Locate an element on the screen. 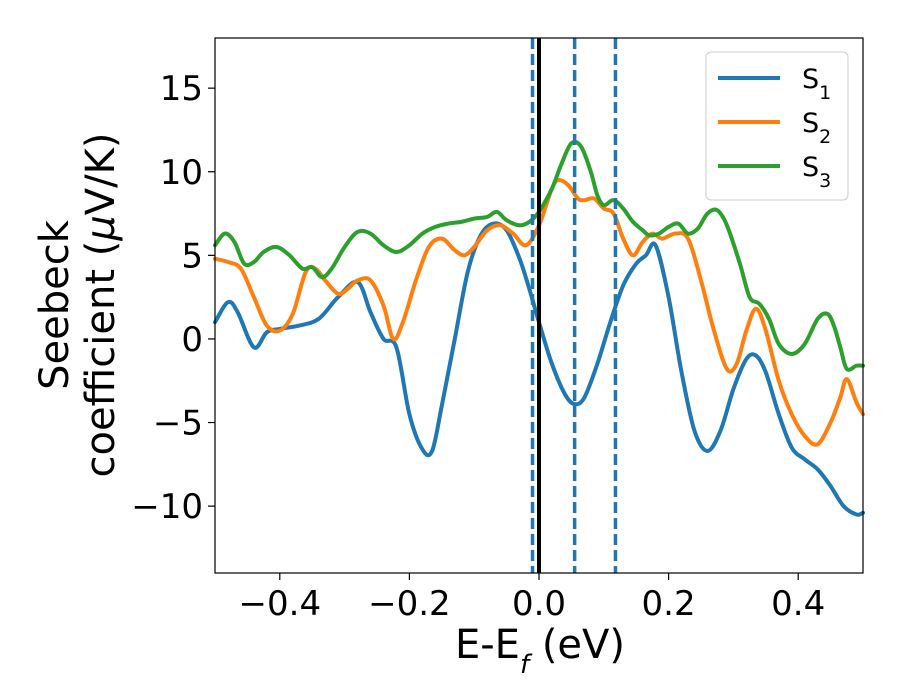 The width and height of the screenshot is (900, 700). y-tick-label: −10 is located at coordinates (167, 507).